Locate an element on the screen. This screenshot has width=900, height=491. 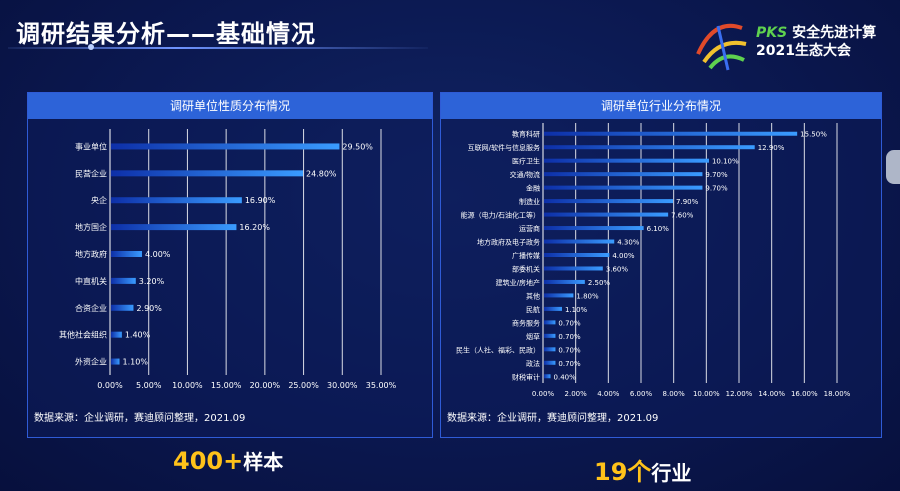
category-label: 央企 is located at coordinates (99, 200).